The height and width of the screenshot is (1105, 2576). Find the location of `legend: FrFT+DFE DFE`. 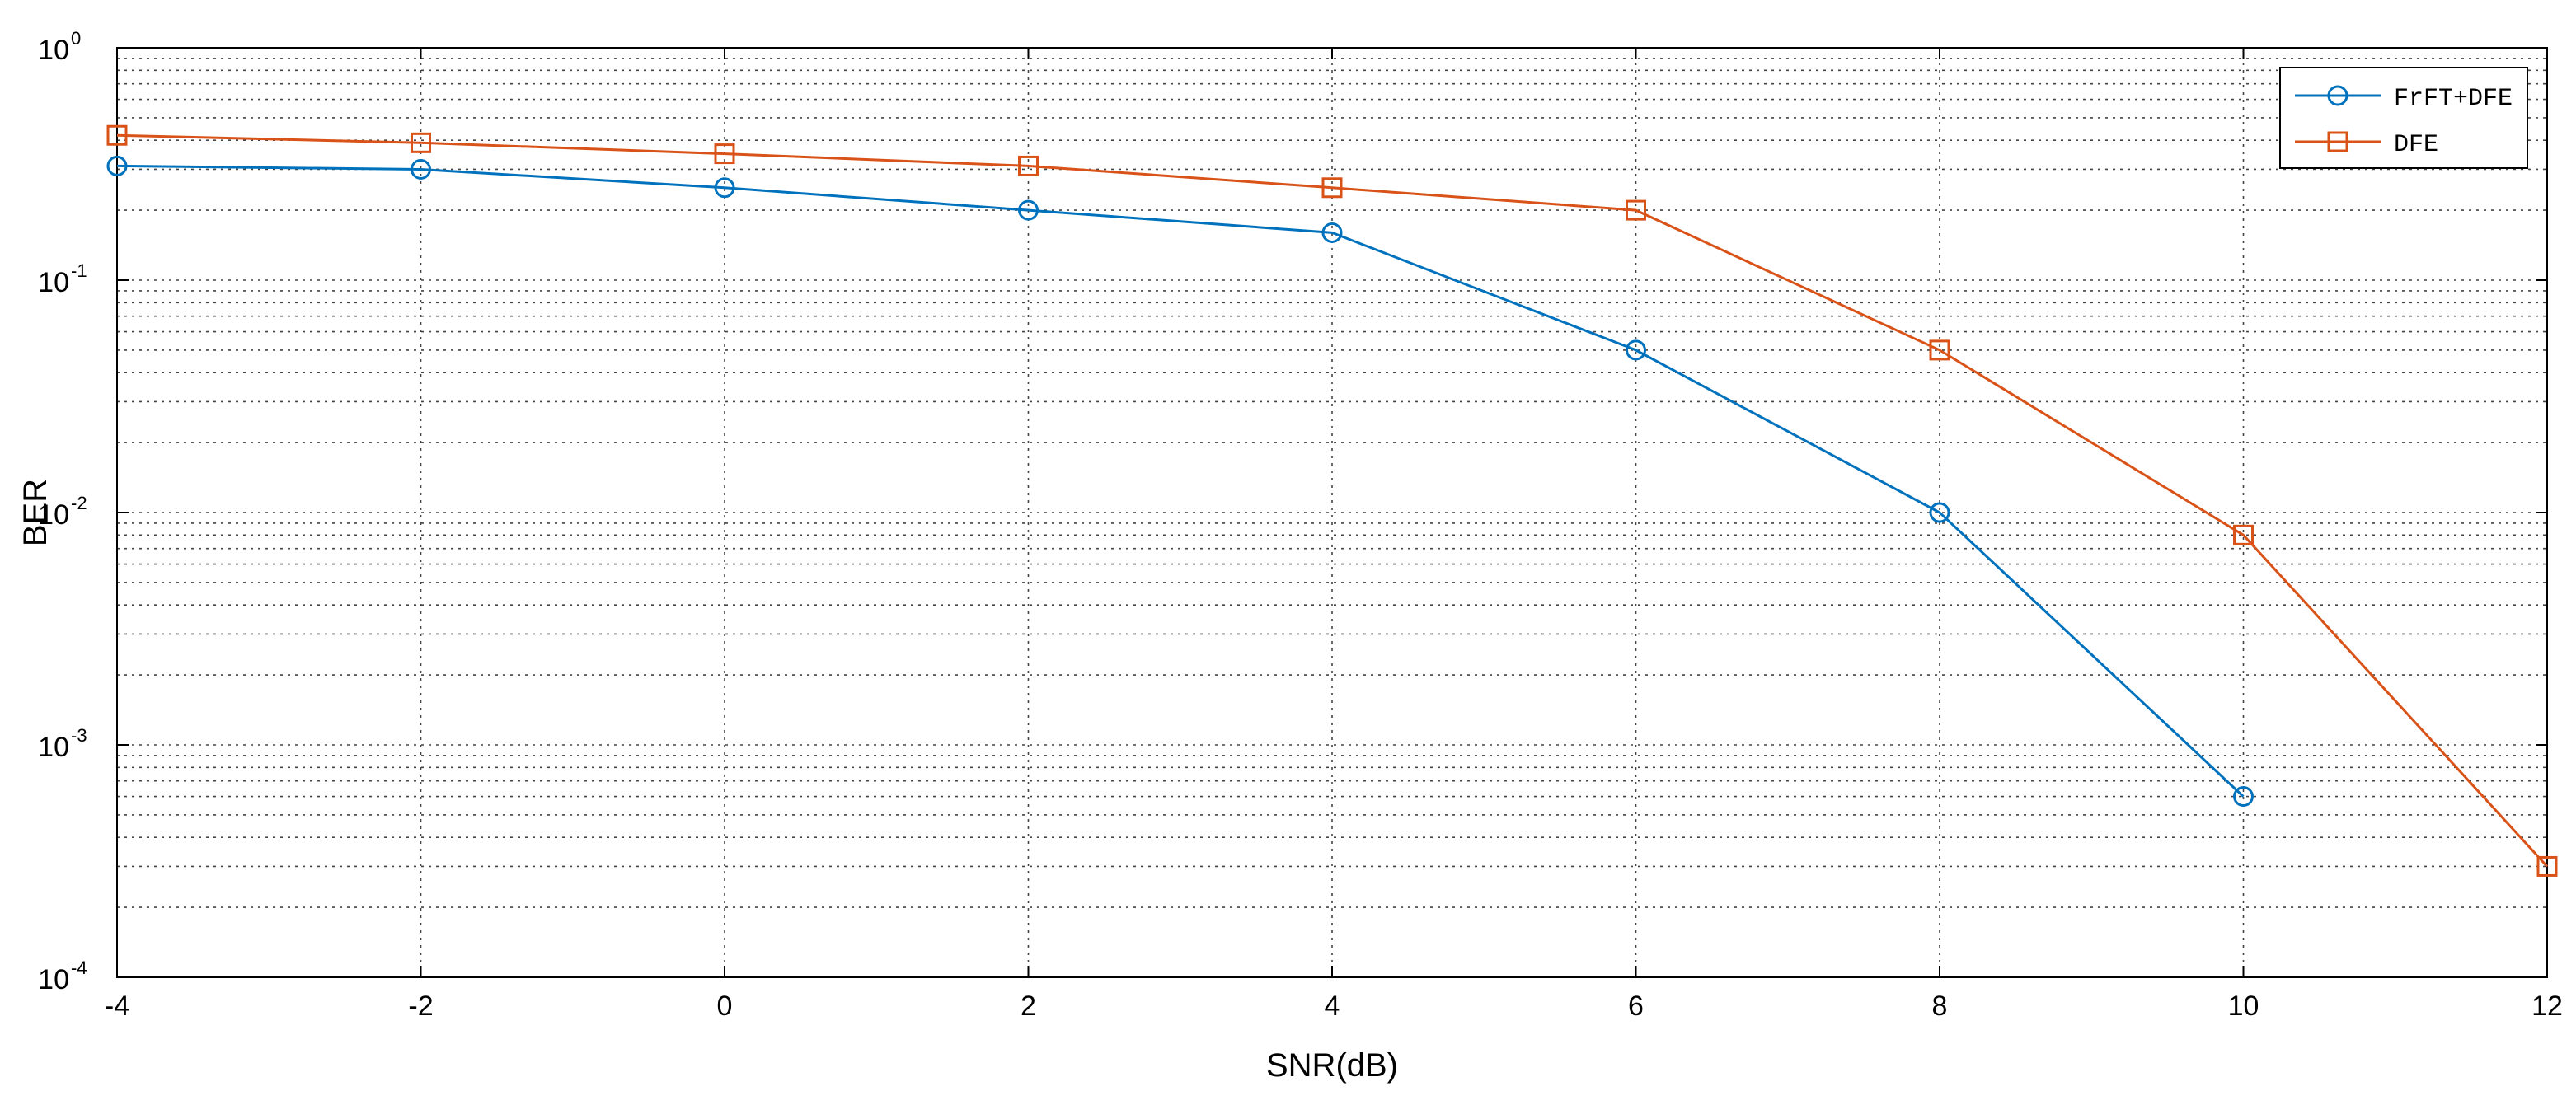

legend: FrFT+DFE DFE is located at coordinates (2404, 118).